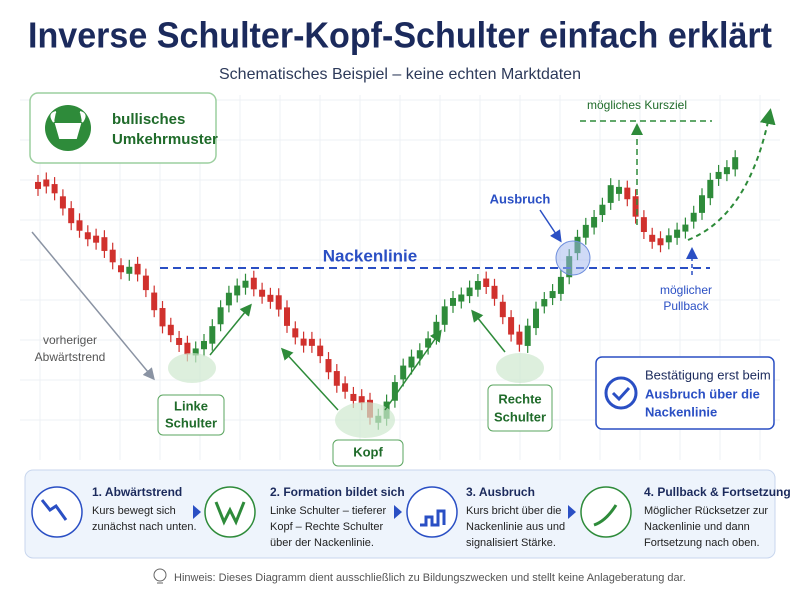 The image size is (800, 600). What do you see at coordinates (337, 492) in the screenshot?
I see `step-title: 2. Formation bildet sich` at bounding box center [337, 492].